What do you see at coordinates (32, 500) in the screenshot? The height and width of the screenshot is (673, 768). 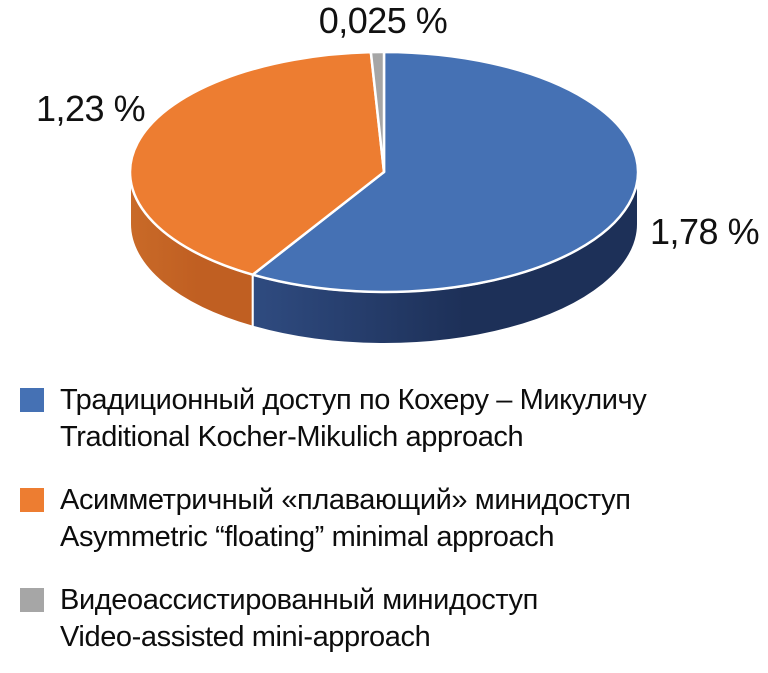 I see `legend-marker-orange-square` at bounding box center [32, 500].